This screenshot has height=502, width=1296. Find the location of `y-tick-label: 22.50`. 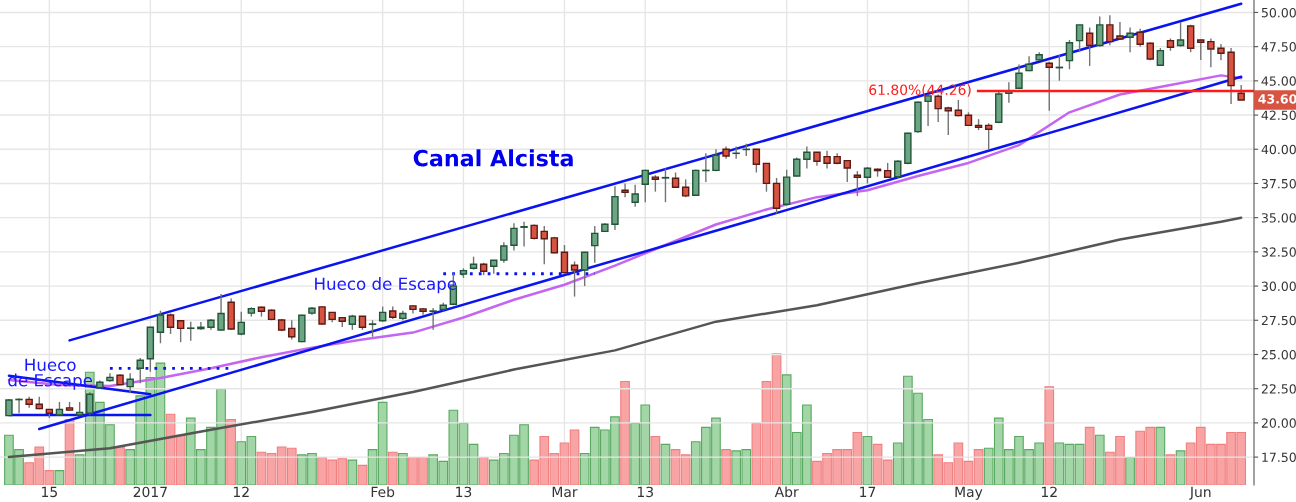

y-tick-label: 22.50 is located at coordinates (1278, 389).